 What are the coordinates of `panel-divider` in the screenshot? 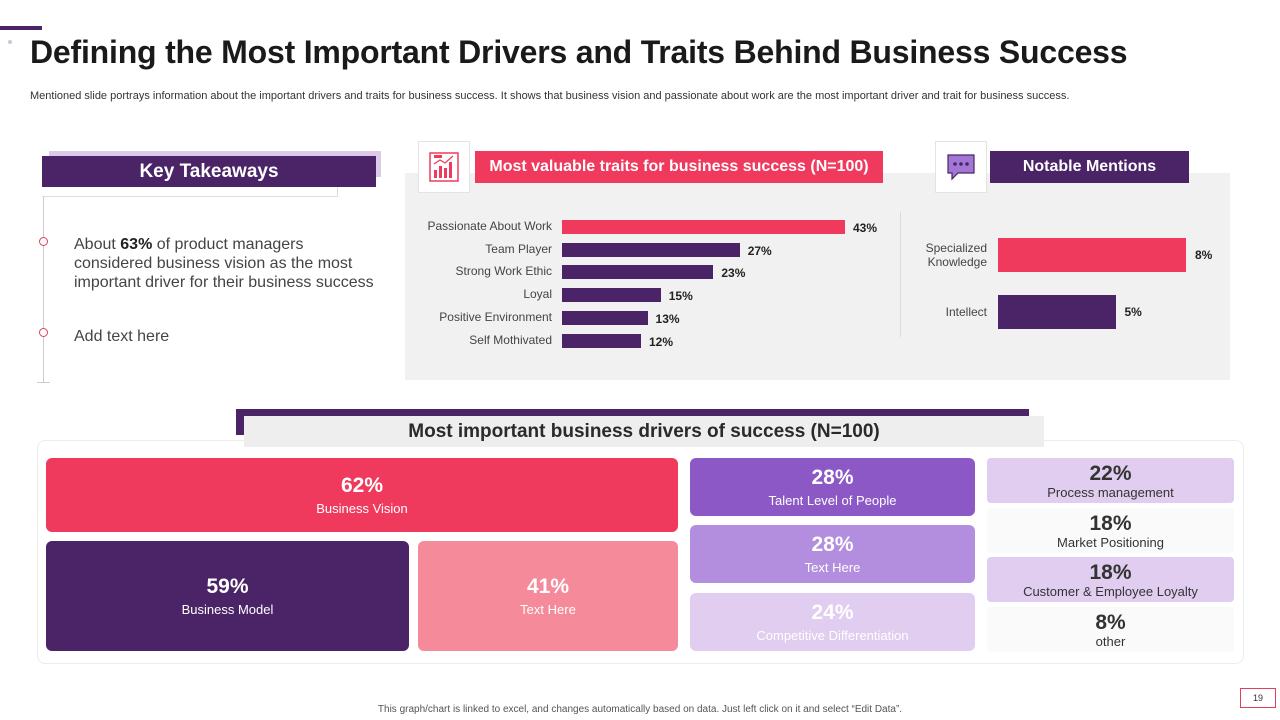 It's located at (900, 274).